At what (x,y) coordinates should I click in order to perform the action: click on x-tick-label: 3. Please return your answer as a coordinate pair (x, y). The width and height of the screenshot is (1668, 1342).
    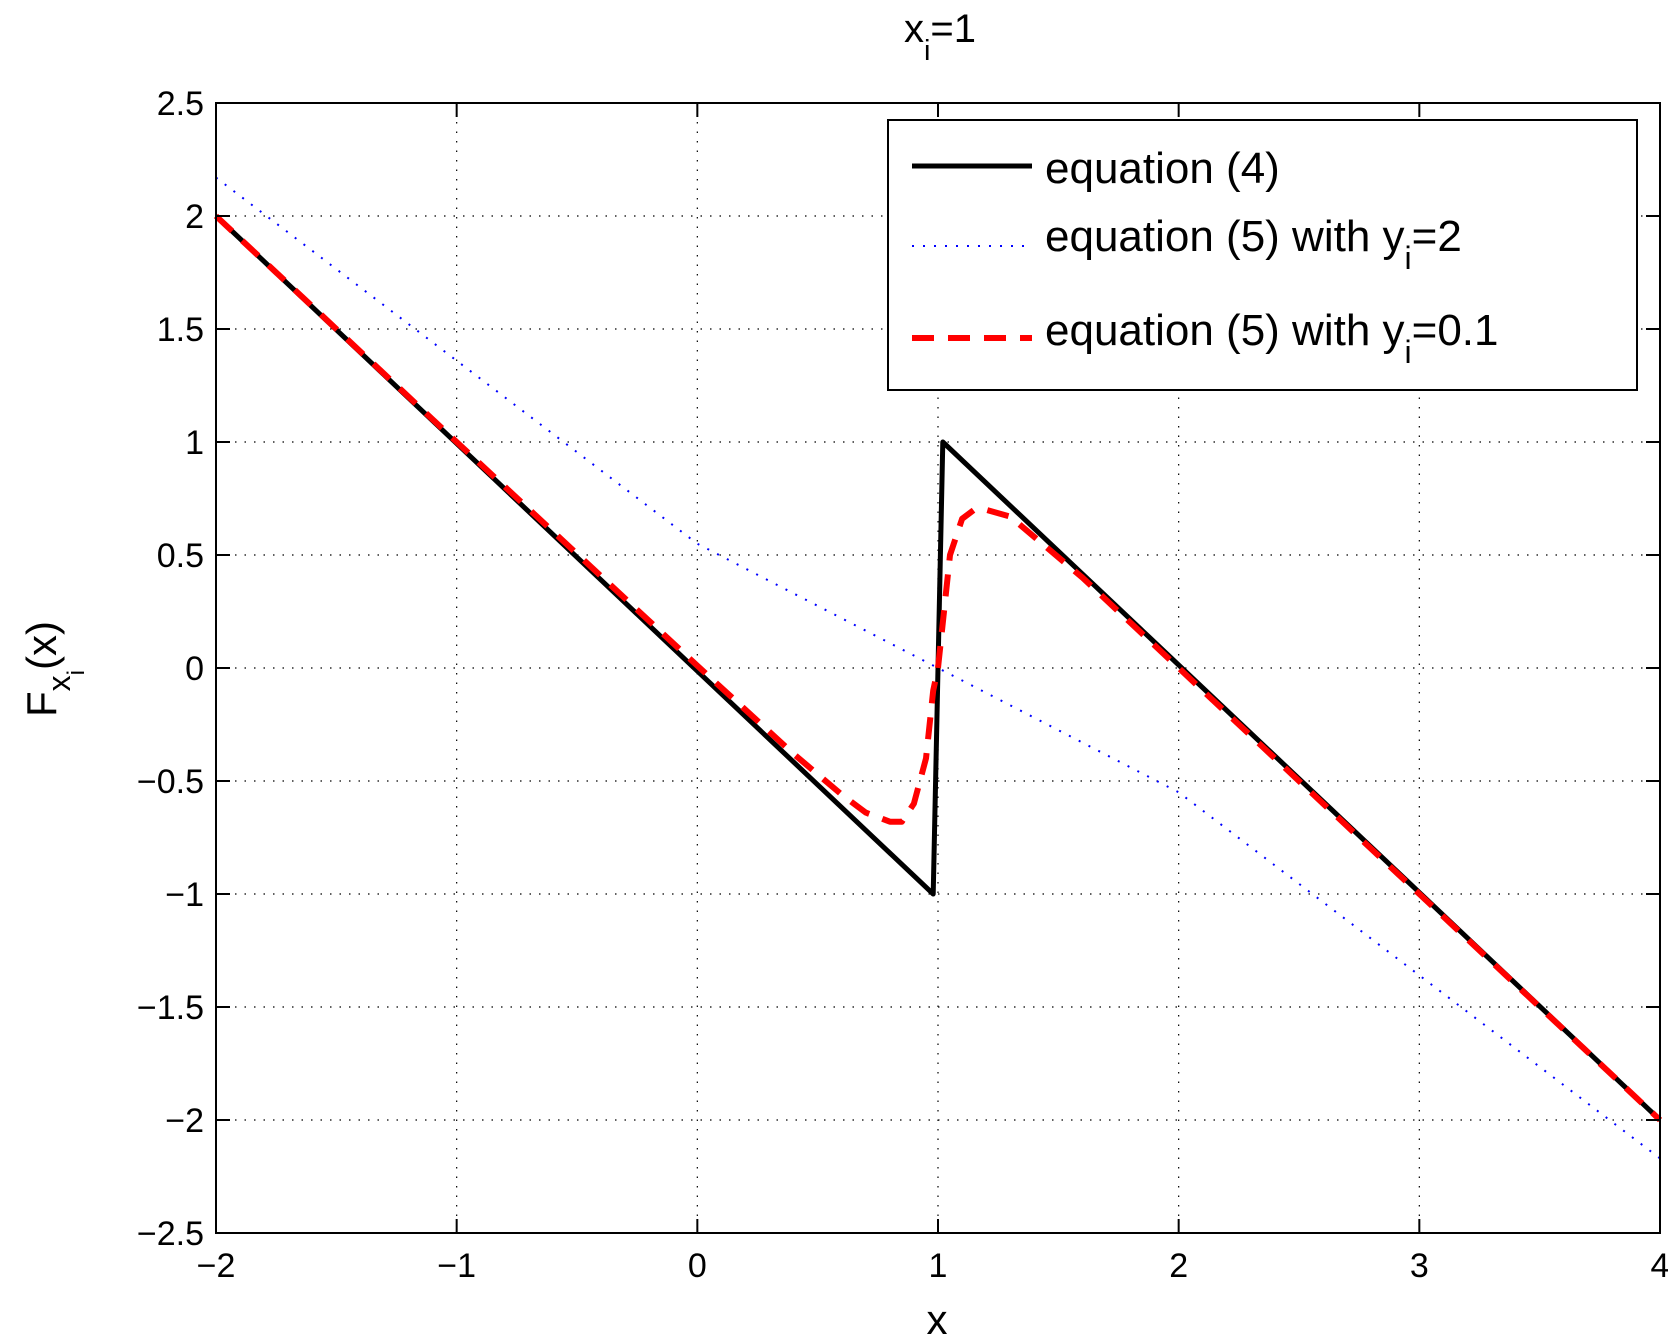
    Looking at the image, I should click on (1419, 1266).